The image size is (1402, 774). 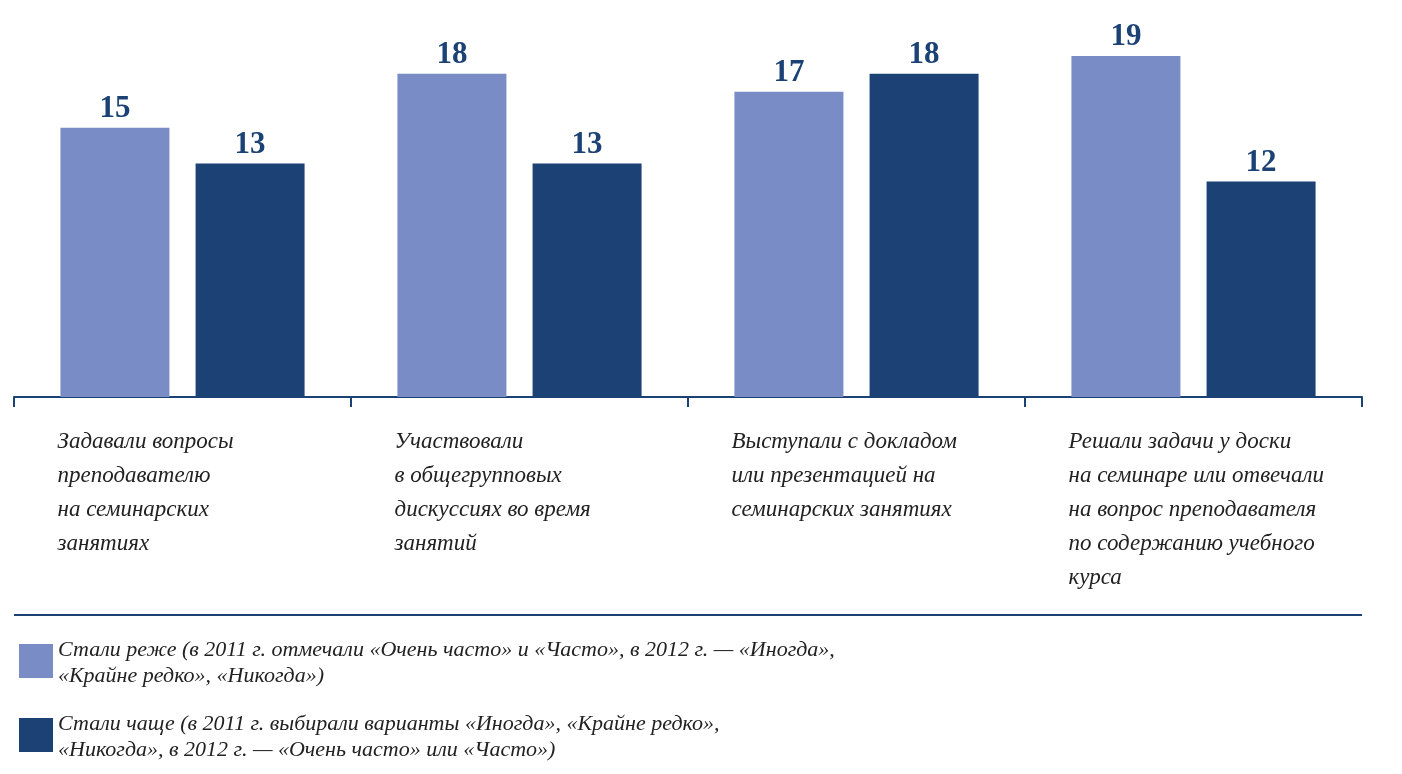 I want to click on x-tick-label: Задавали вопросы преподавателю на семинарских занятиях, so click(x=145, y=491).